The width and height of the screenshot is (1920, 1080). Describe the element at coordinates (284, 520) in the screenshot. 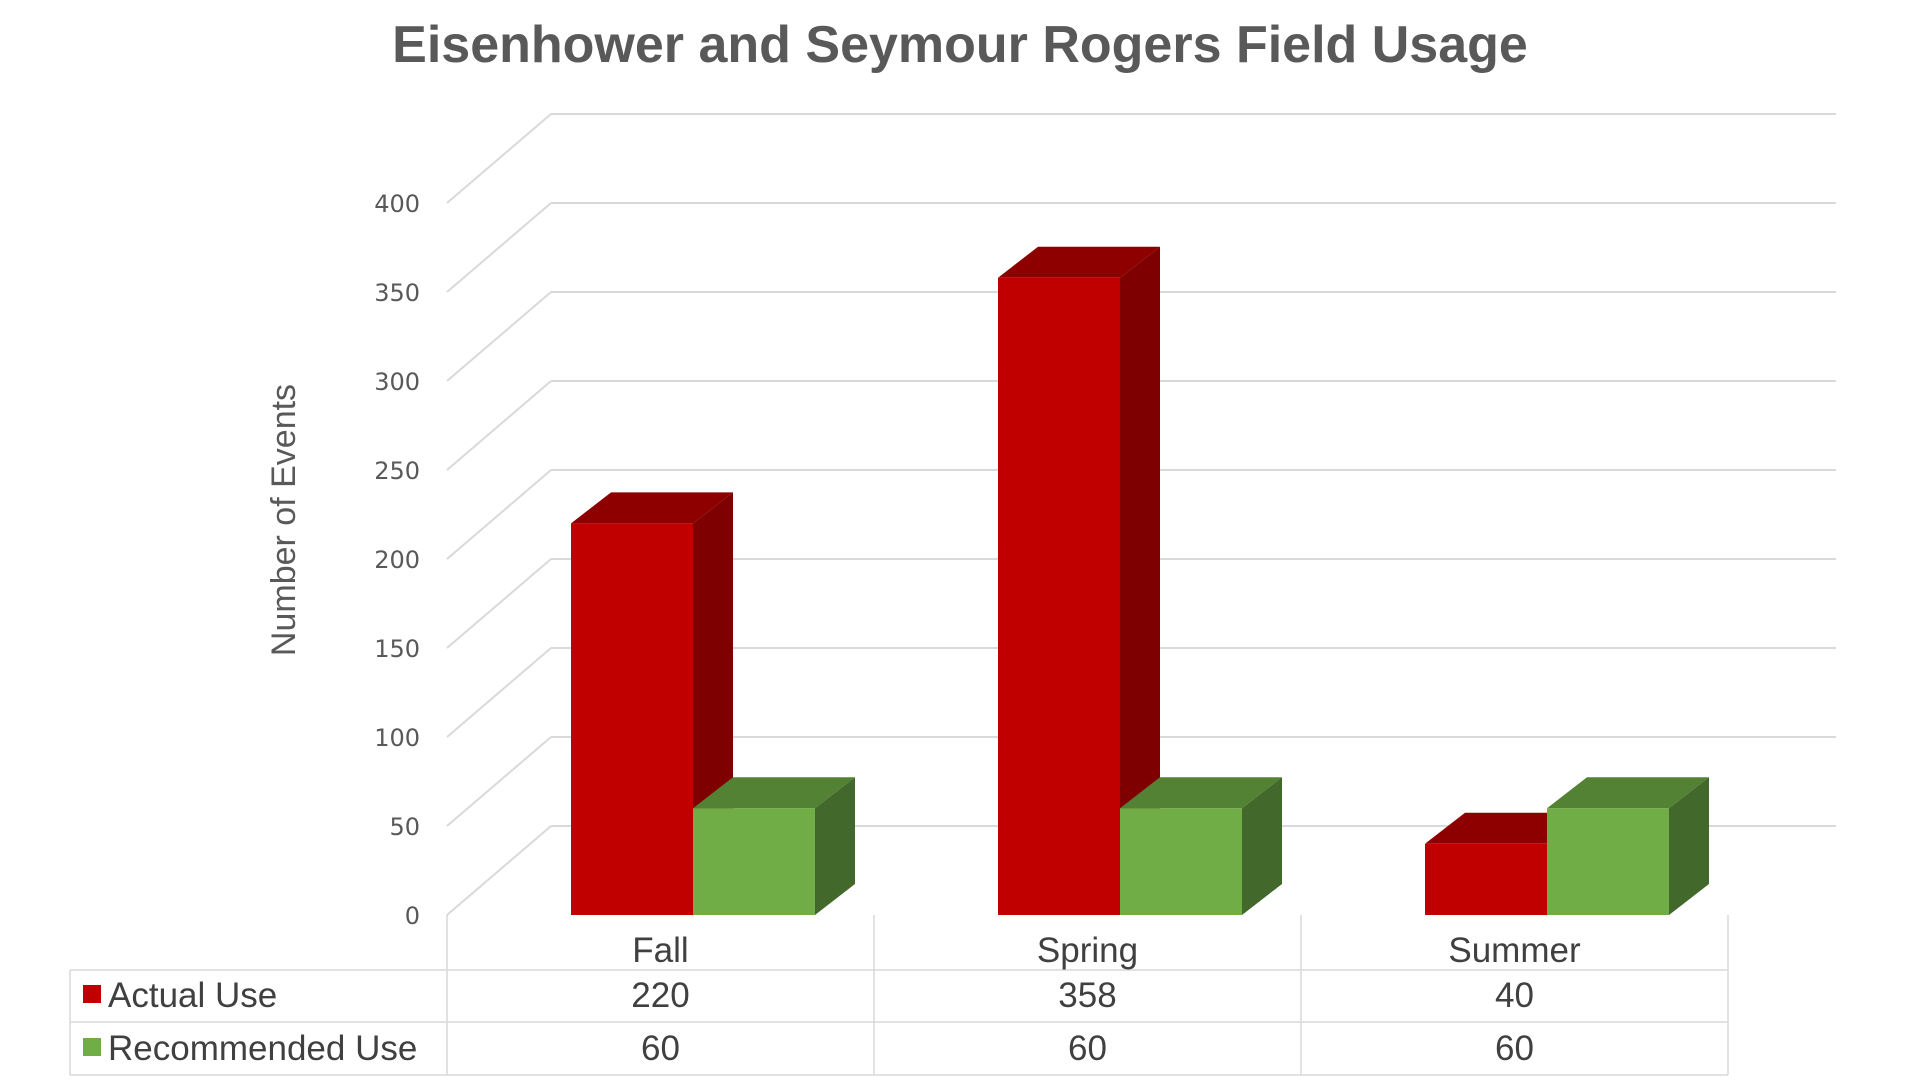

I see `y-axis-label: Number of Events` at that location.